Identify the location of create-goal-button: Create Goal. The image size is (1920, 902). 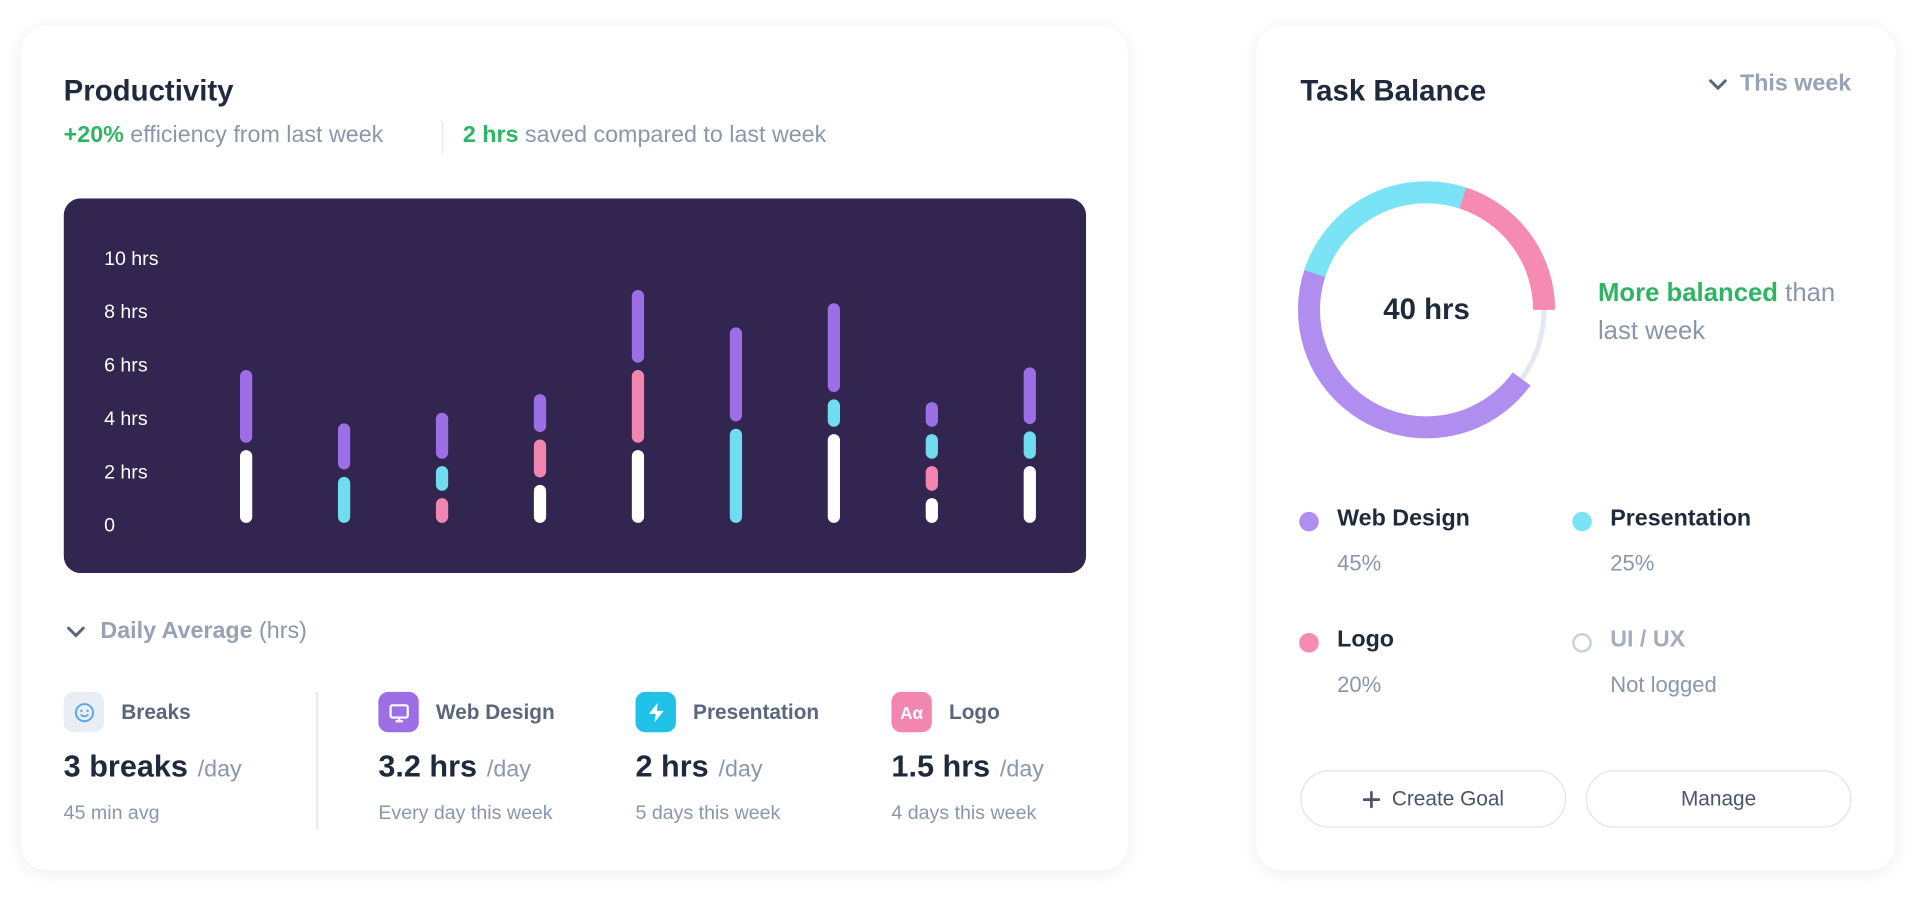
(1433, 799).